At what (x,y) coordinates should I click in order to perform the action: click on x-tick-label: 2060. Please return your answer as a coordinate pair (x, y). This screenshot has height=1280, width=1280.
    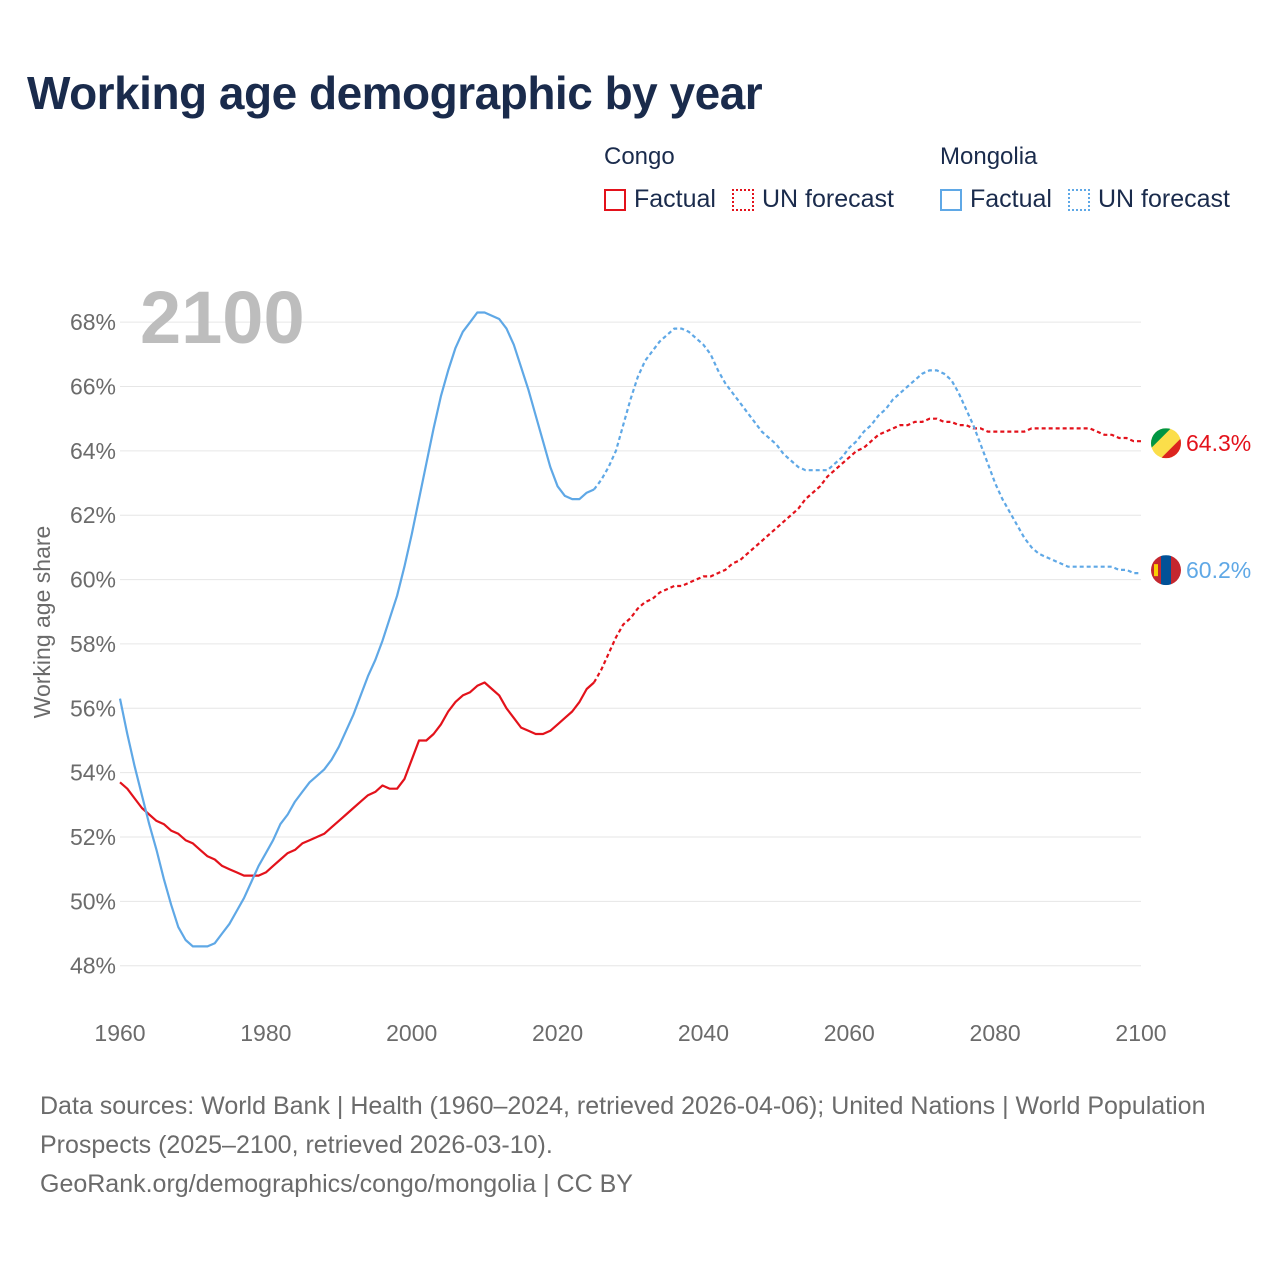
    Looking at the image, I should click on (849, 1033).